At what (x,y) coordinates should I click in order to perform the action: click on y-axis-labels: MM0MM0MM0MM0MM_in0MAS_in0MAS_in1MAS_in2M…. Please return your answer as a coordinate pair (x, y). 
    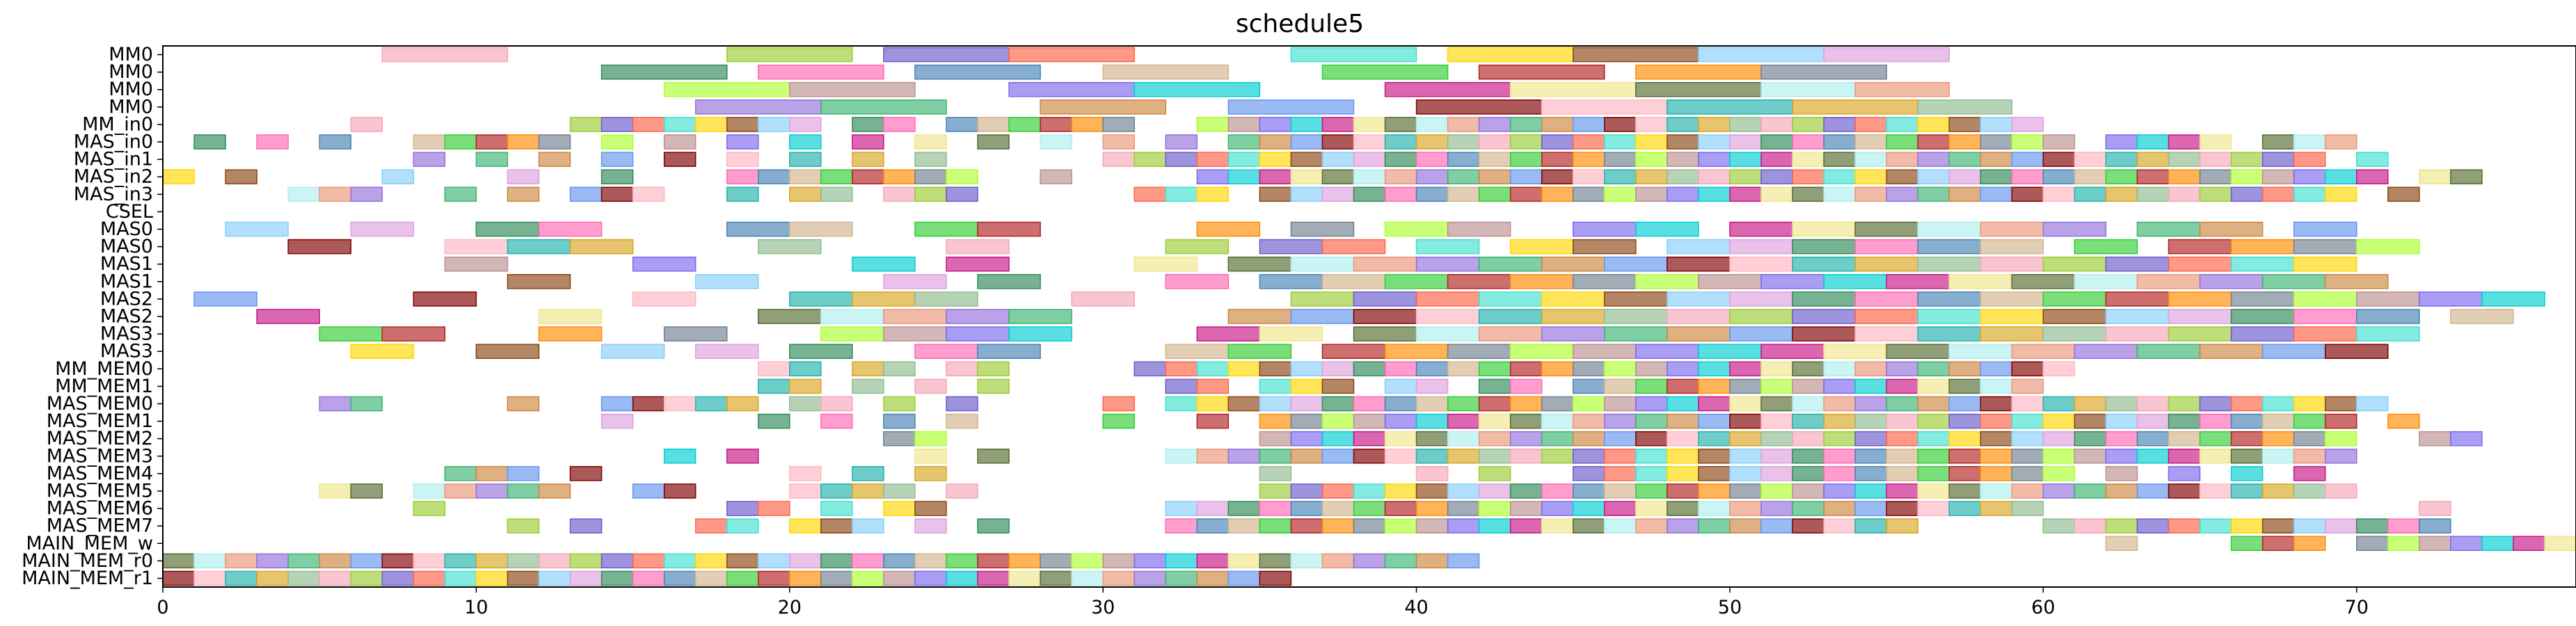
    Looking at the image, I should click on (92, 317).